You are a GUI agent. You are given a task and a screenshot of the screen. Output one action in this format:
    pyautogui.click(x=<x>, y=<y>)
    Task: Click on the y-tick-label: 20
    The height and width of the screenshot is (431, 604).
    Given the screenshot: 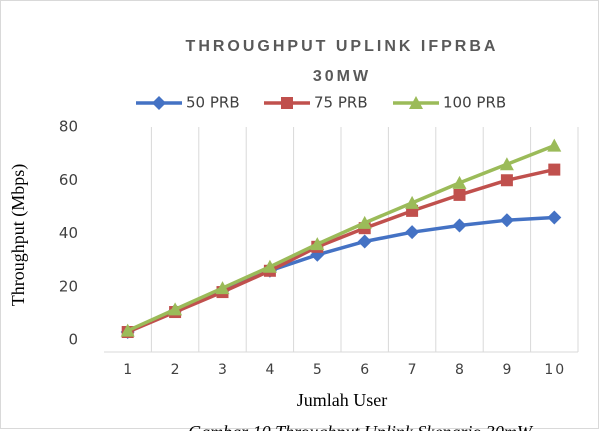 What is the action you would take?
    pyautogui.click(x=68, y=286)
    